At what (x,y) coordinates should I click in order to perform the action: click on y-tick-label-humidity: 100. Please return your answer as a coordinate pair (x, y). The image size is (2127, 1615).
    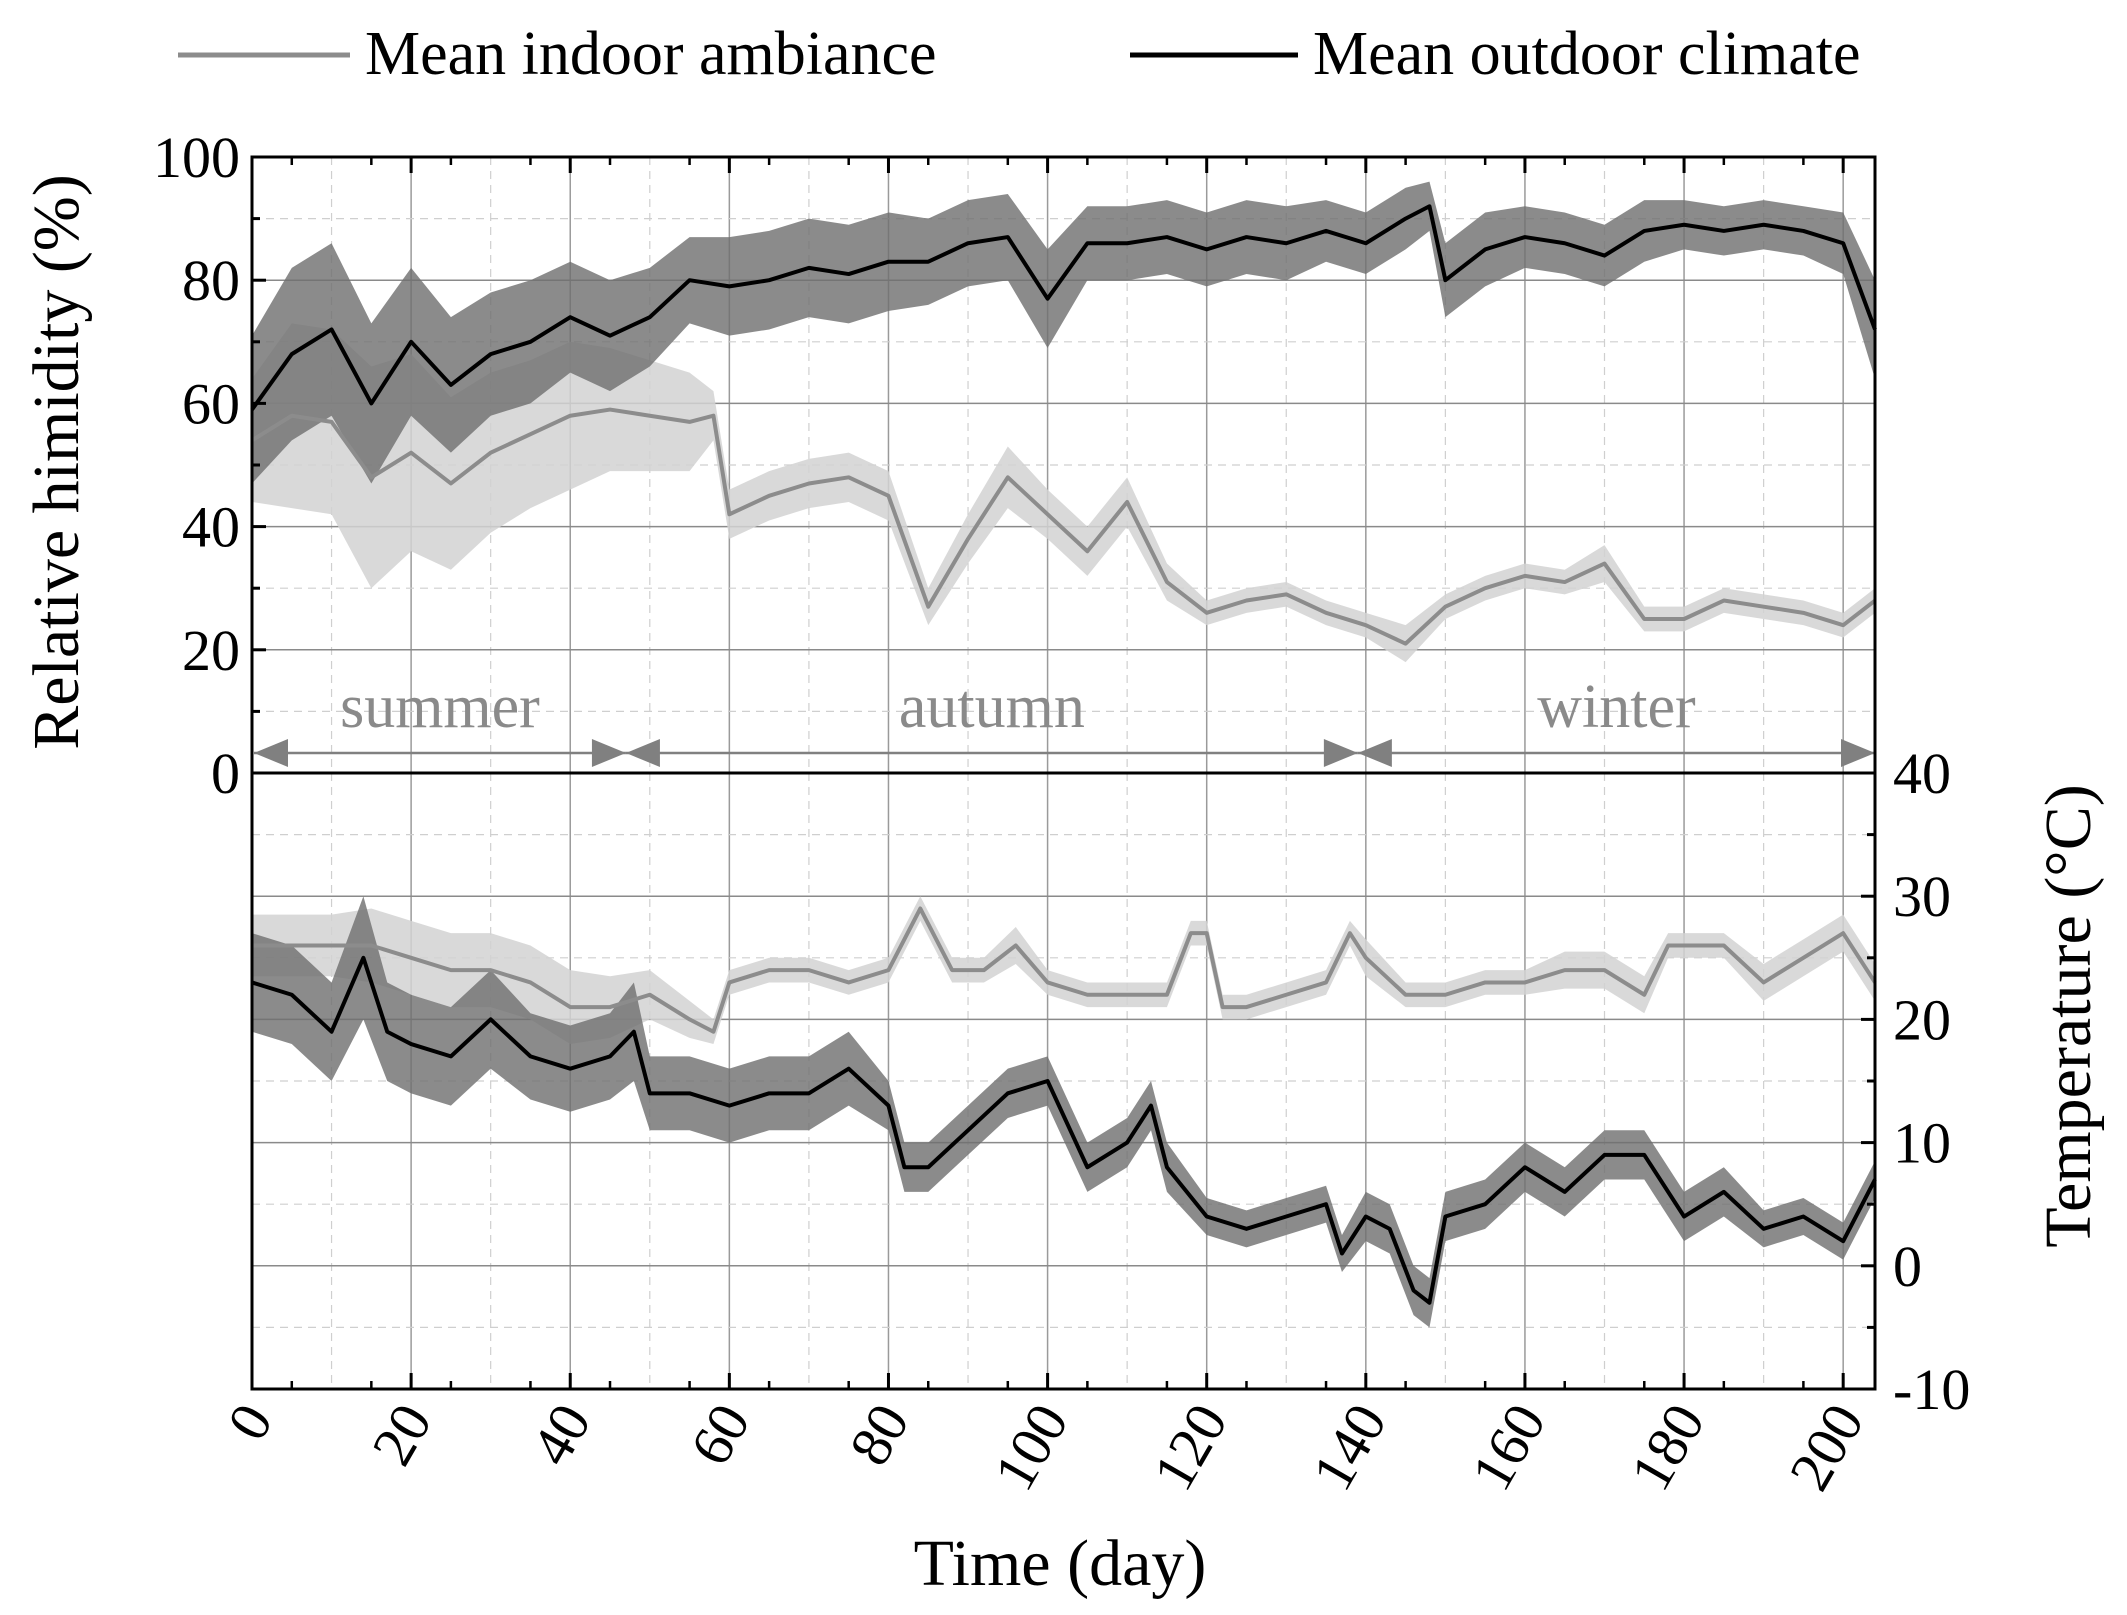
    Looking at the image, I should click on (196, 157).